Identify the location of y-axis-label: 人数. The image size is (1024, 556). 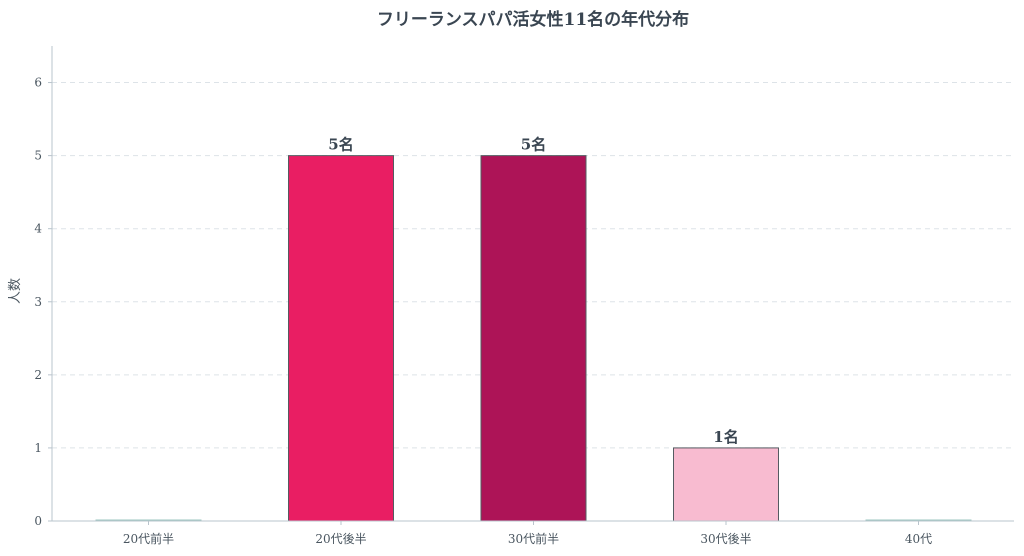
(15, 291).